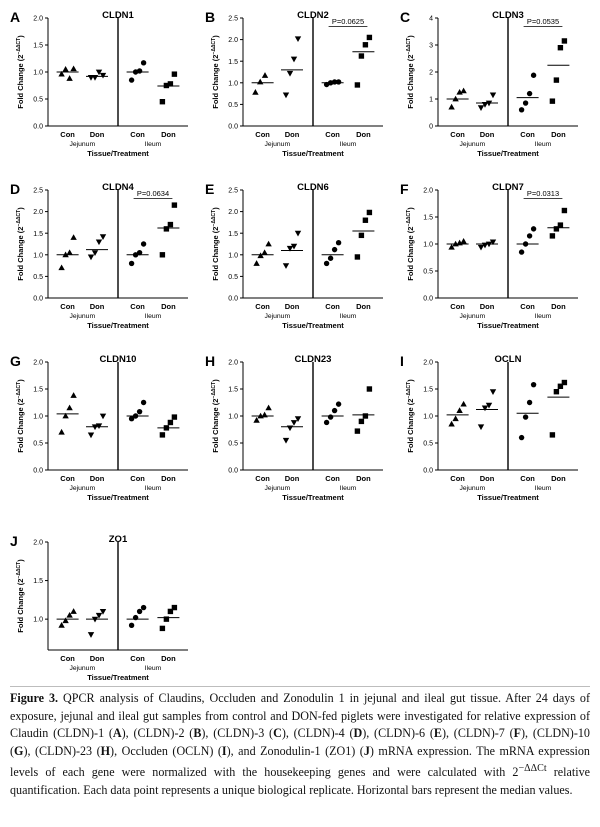 The image size is (600, 827). I want to click on panel-d-y-label-text: ), so click(20, 208).